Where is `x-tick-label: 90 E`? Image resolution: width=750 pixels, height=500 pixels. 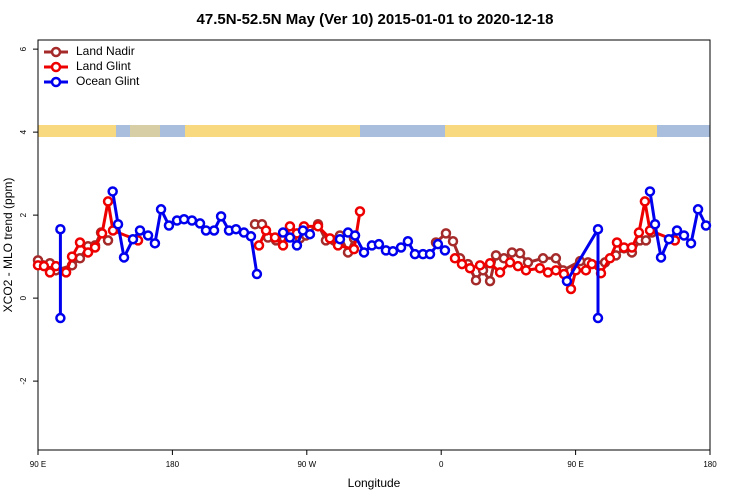 x-tick-label: 90 E is located at coordinates (38, 464).